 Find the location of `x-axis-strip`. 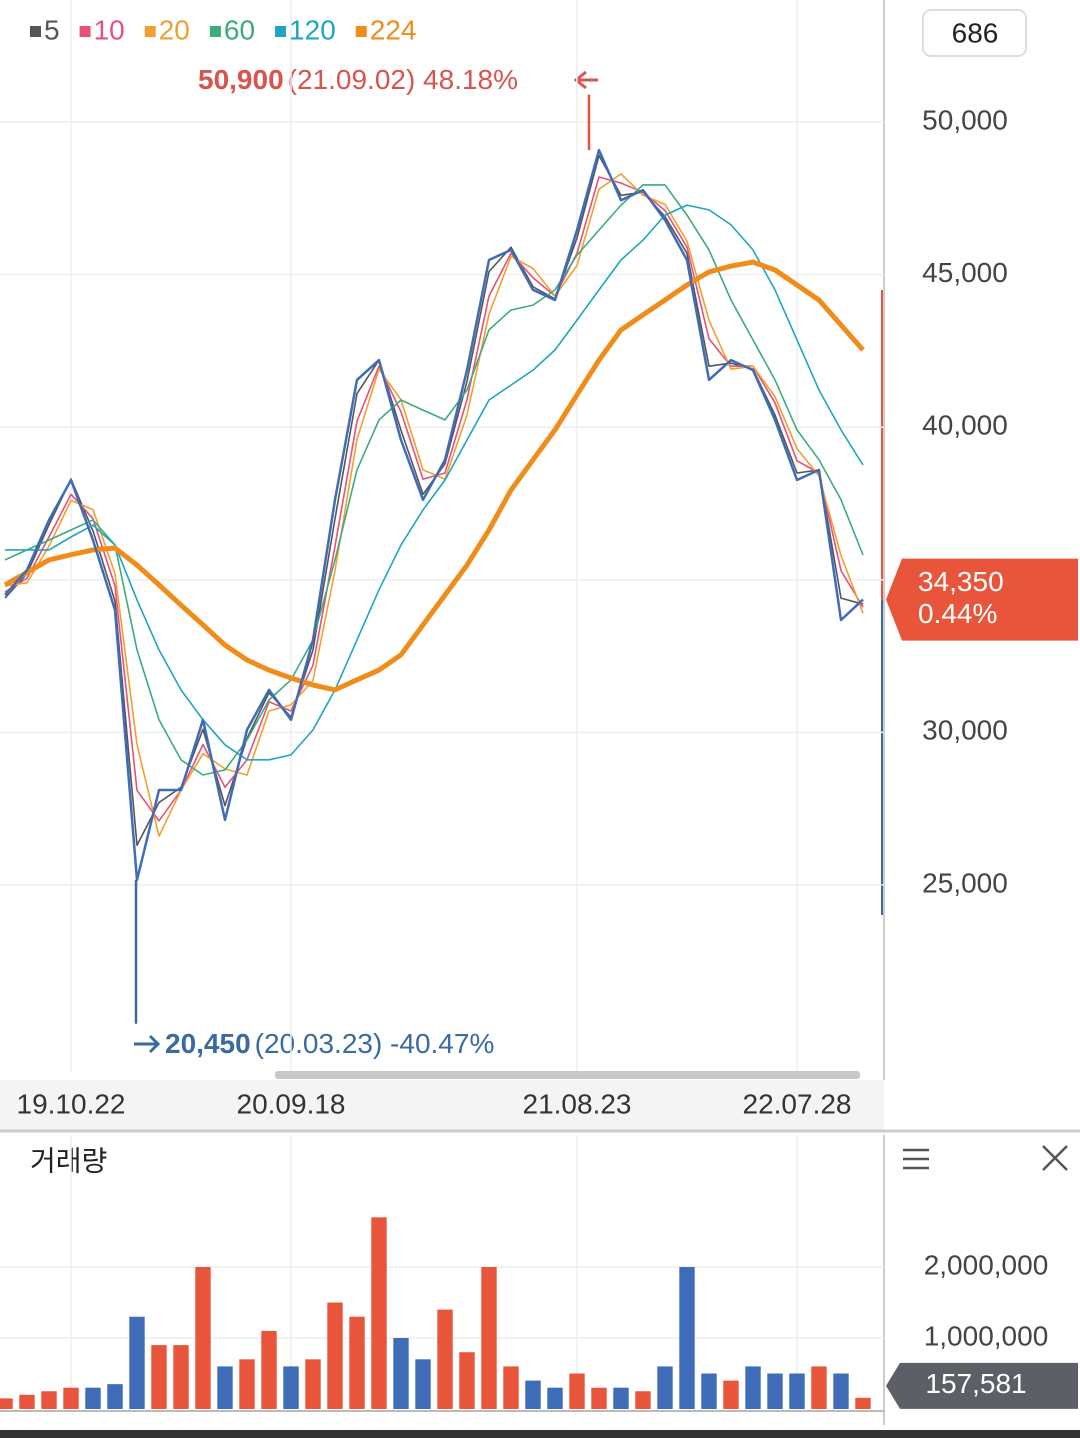

x-axis-strip is located at coordinates (442, 1105).